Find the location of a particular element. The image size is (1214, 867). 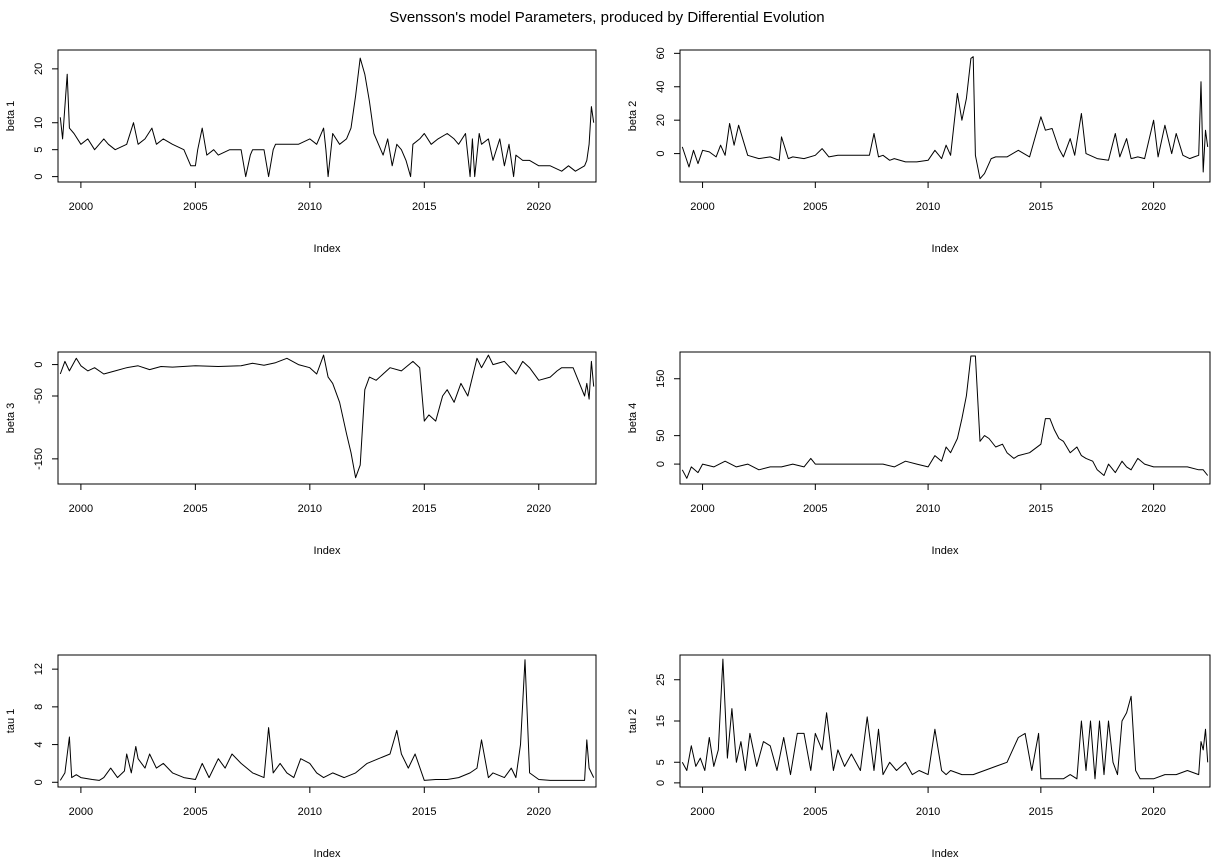

y-tick-label: 12 is located at coordinates (39, 669).